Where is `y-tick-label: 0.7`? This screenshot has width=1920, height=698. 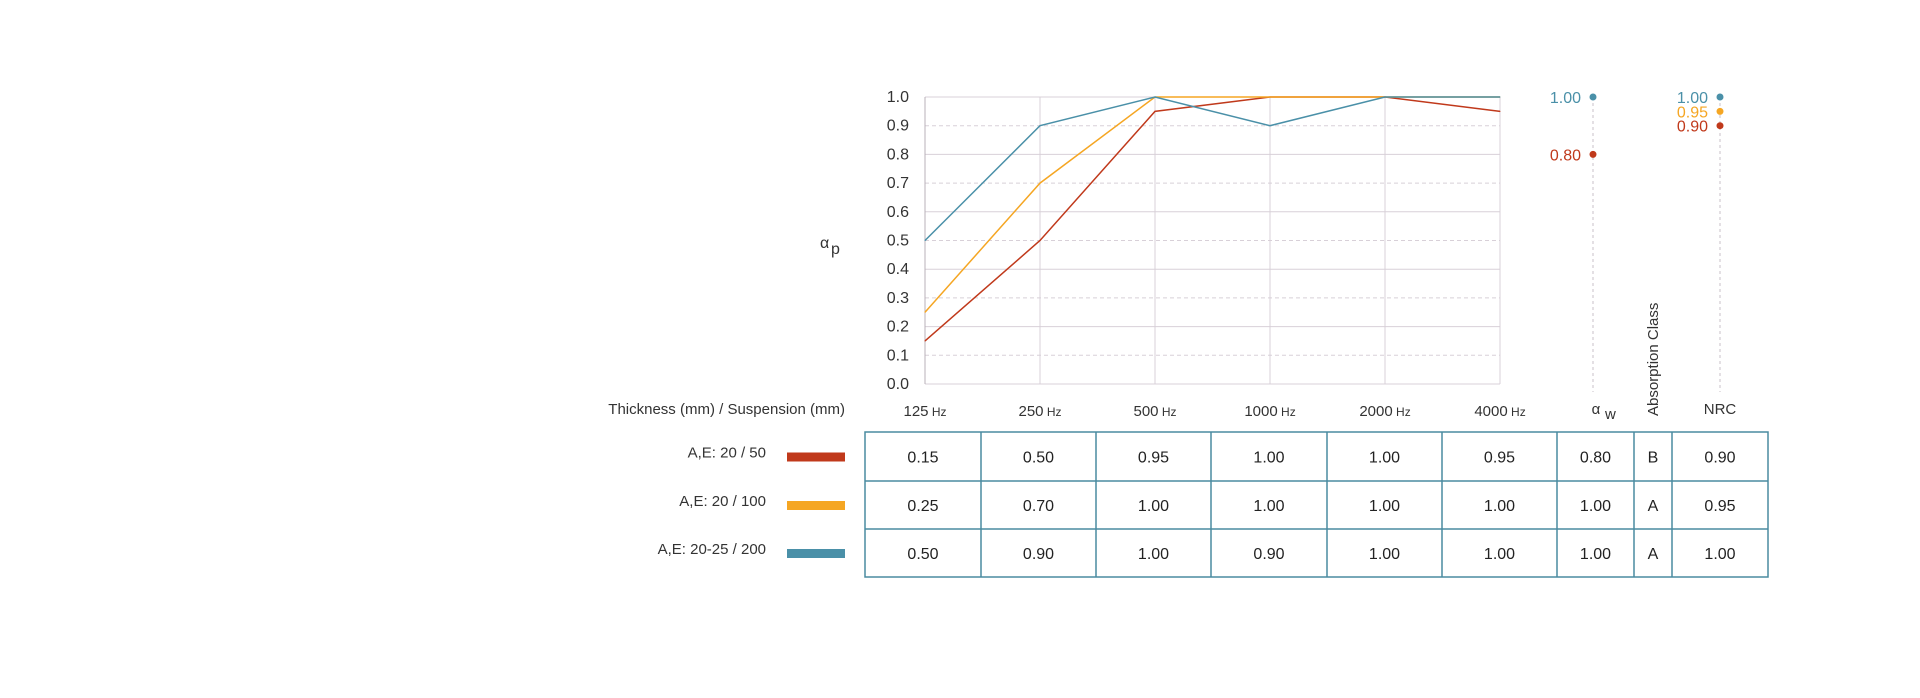
y-tick-label: 0.7 is located at coordinates (898, 183).